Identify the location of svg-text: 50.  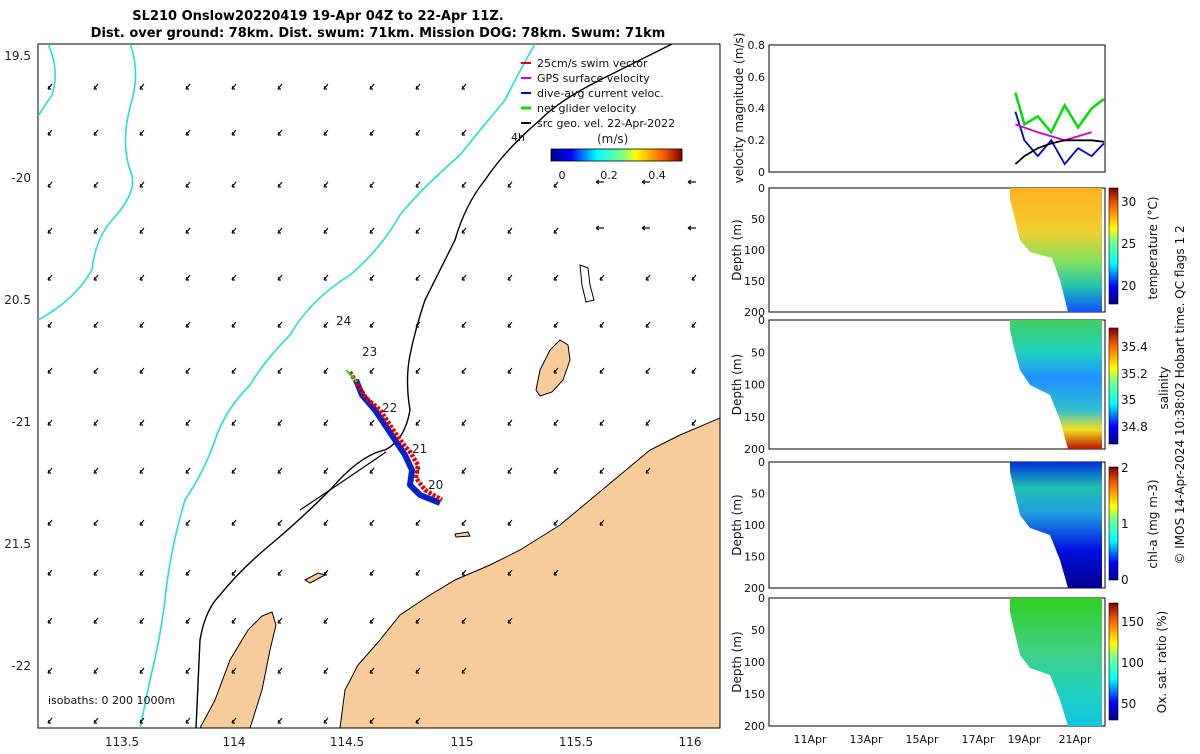
(1128, 704).